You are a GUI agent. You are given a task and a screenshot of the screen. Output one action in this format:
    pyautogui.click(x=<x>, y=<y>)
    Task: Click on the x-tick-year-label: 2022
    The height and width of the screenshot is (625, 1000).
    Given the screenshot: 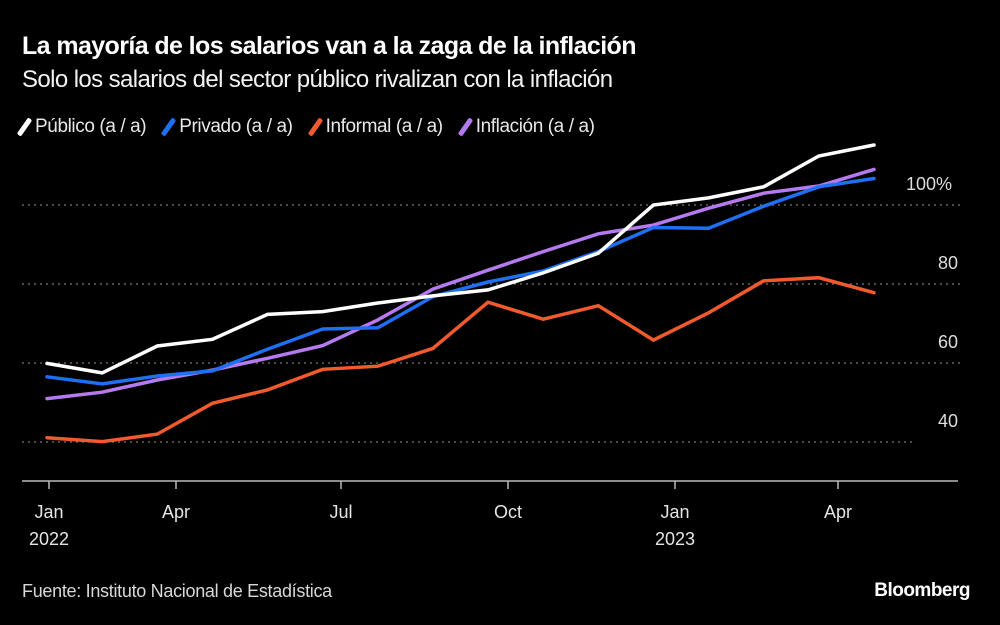 What is the action you would take?
    pyautogui.click(x=49, y=539)
    